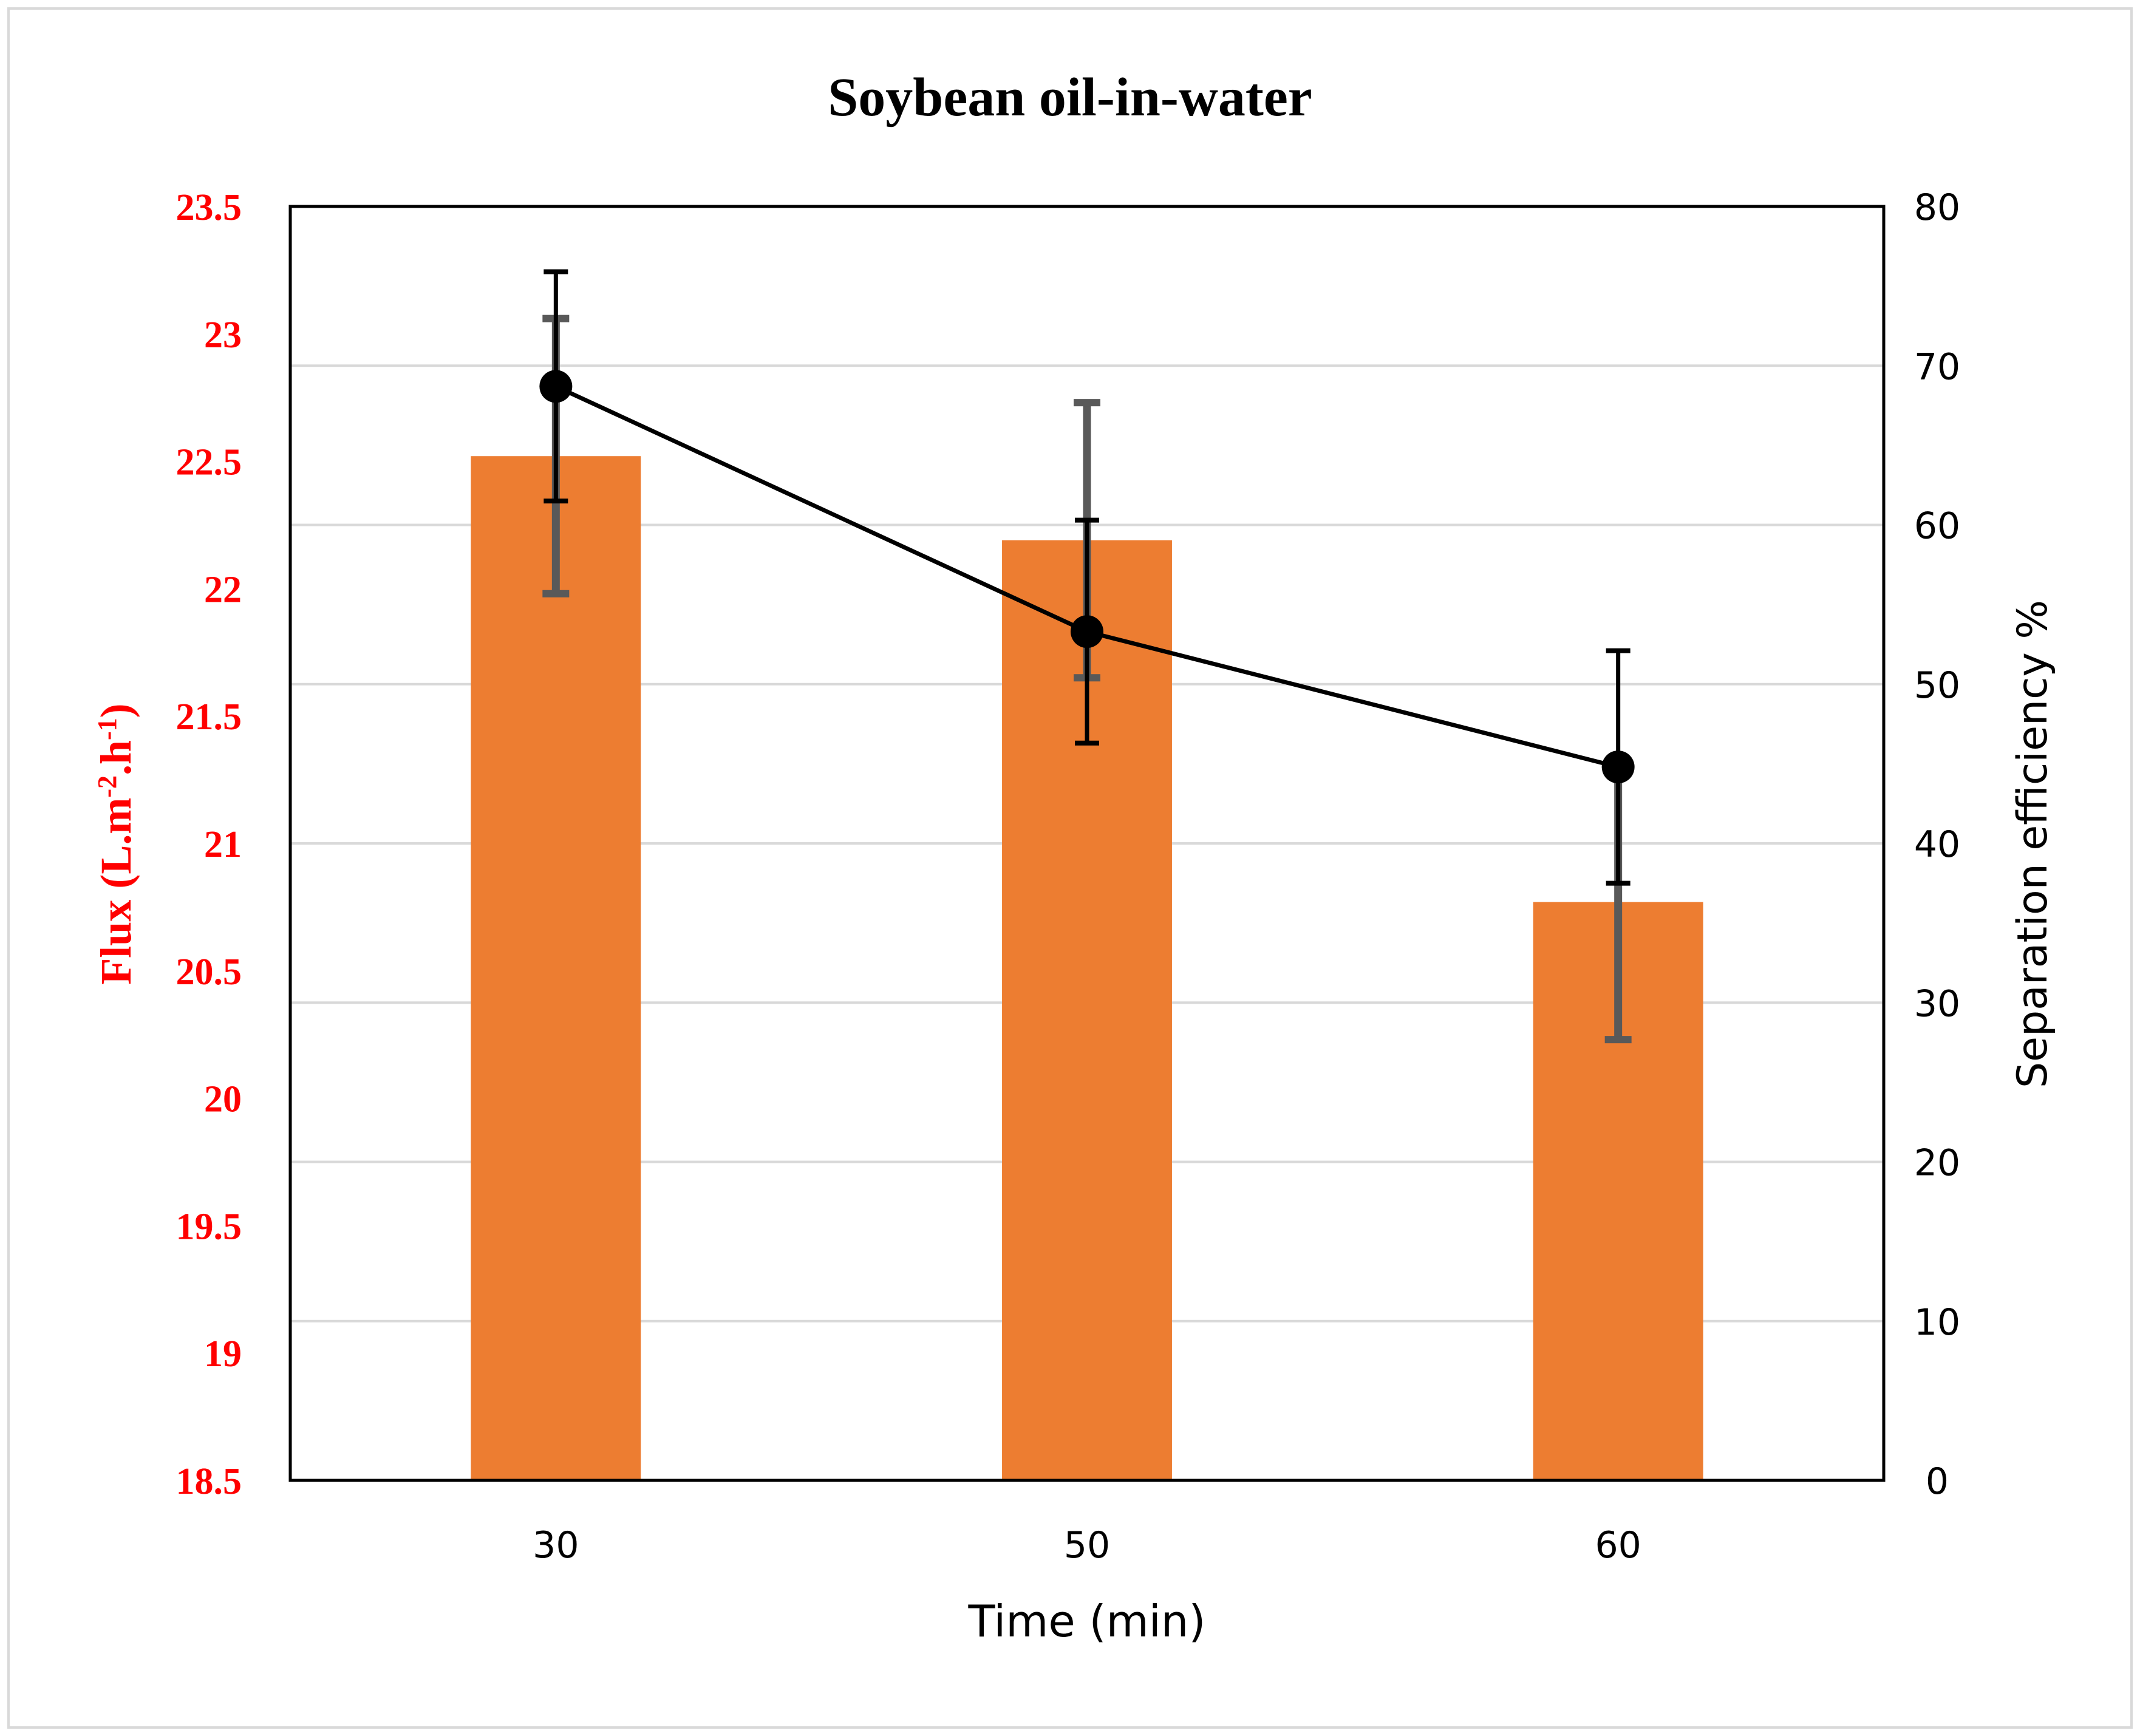  I want to click on right-axis-label: Separation efficiency %, so click(2033, 844).